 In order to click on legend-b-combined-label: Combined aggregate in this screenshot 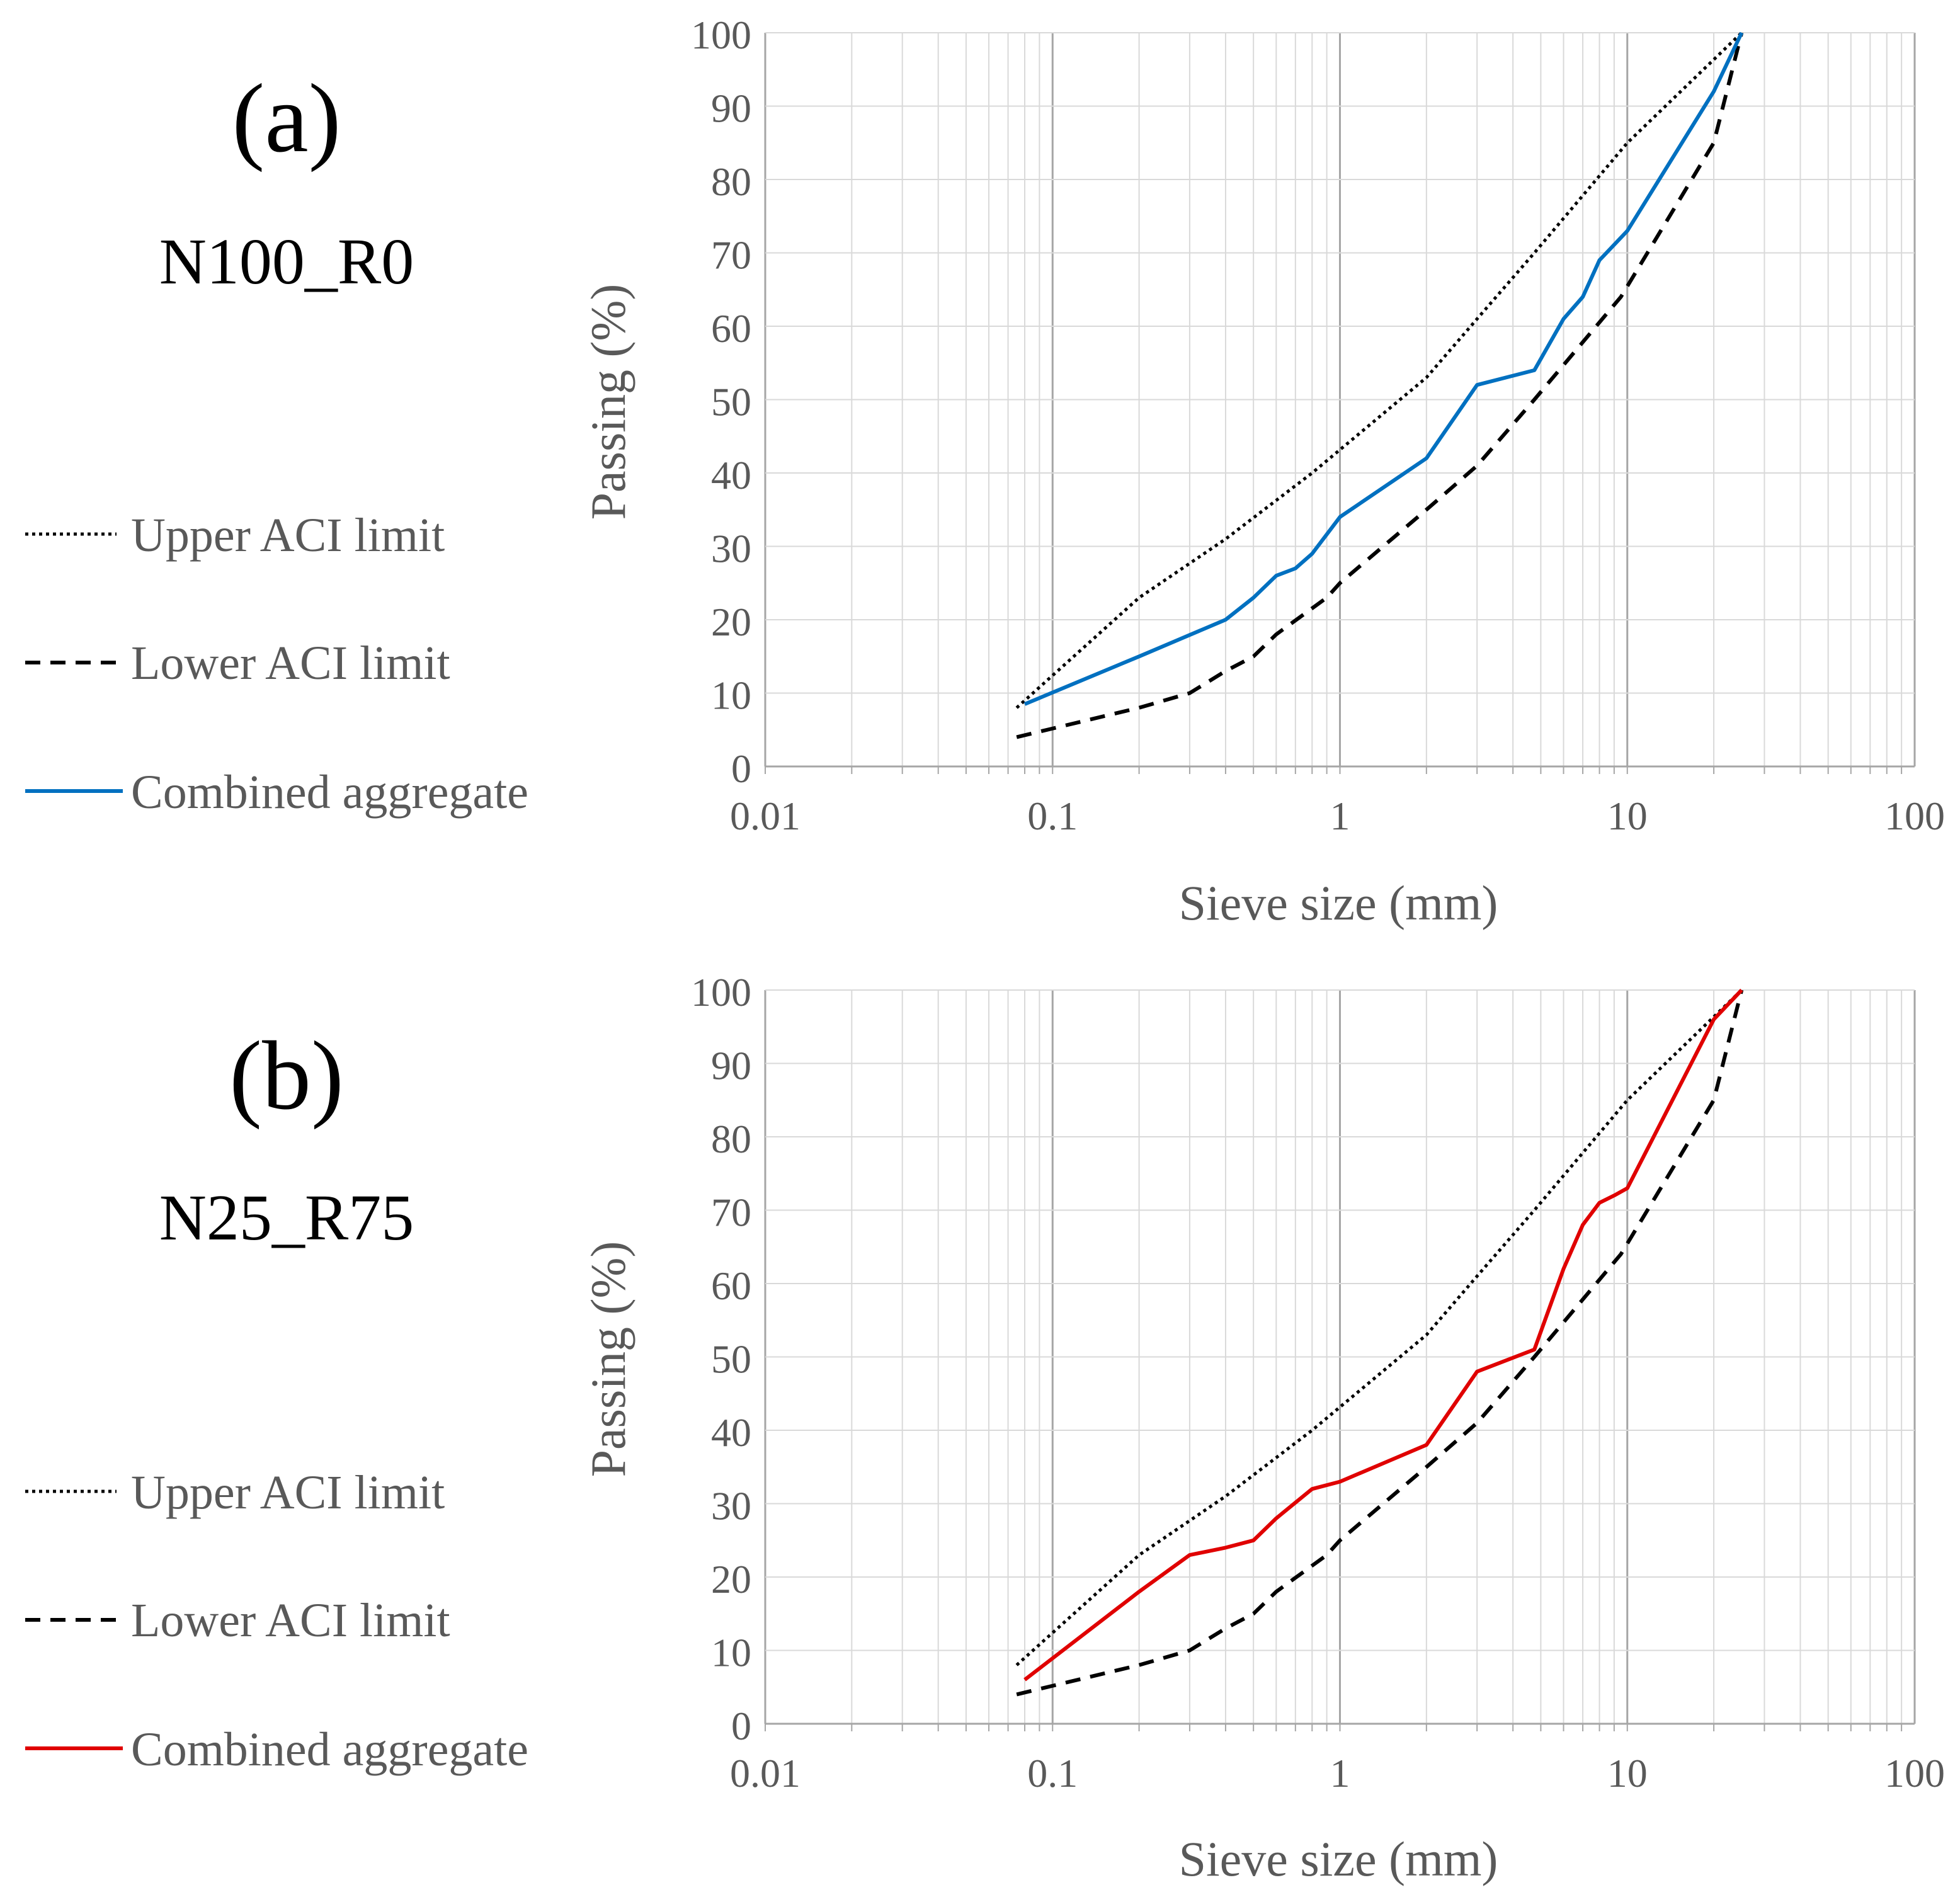, I will do `click(329, 1749)`.